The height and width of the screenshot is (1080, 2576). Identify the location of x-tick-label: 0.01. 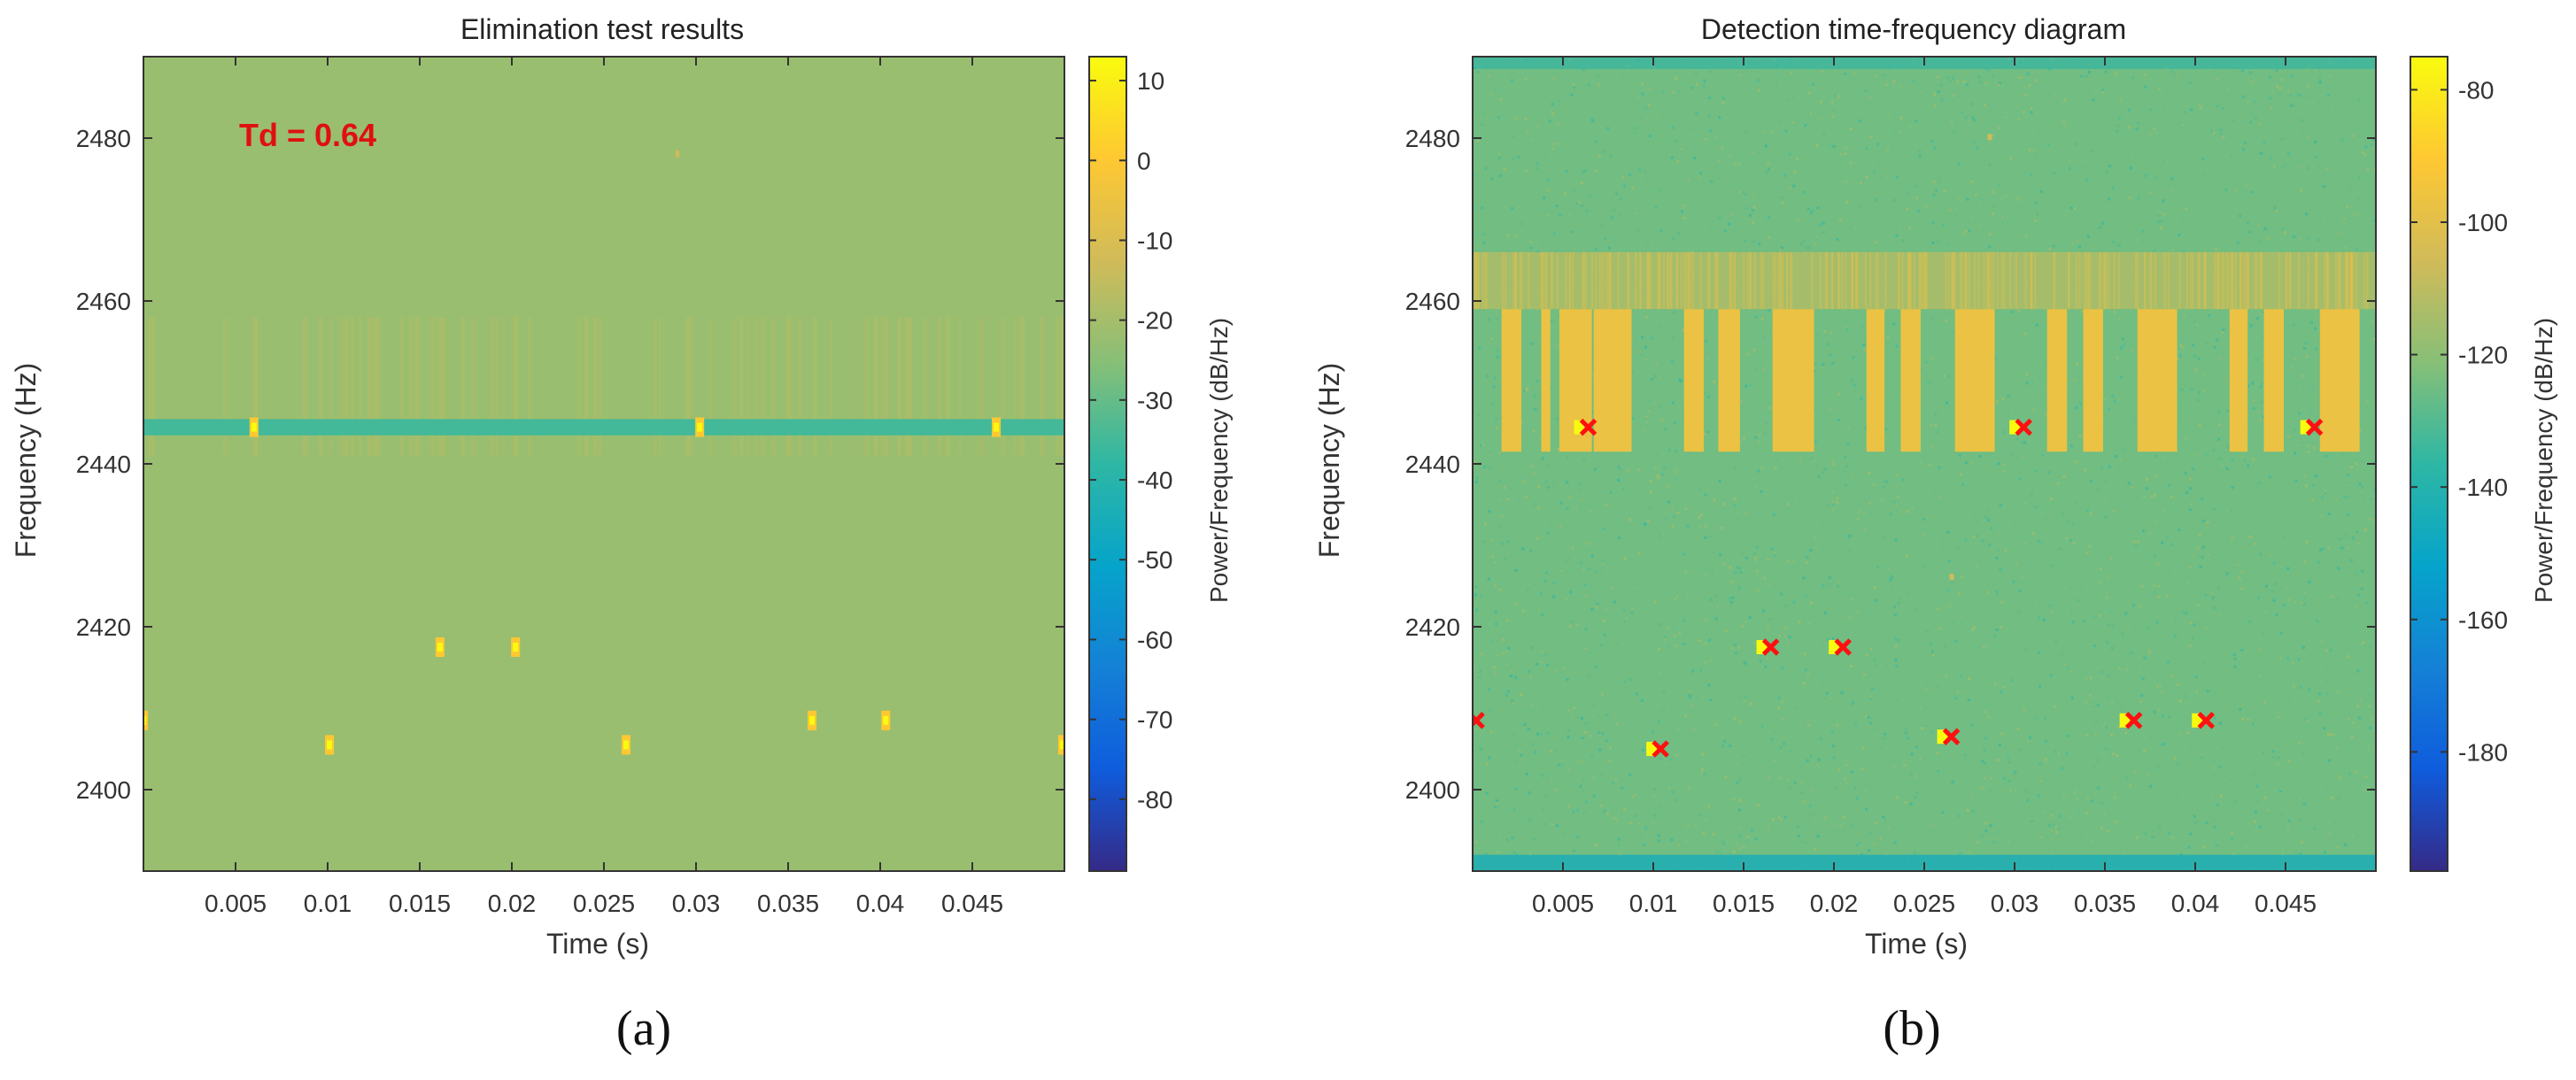
(328, 903).